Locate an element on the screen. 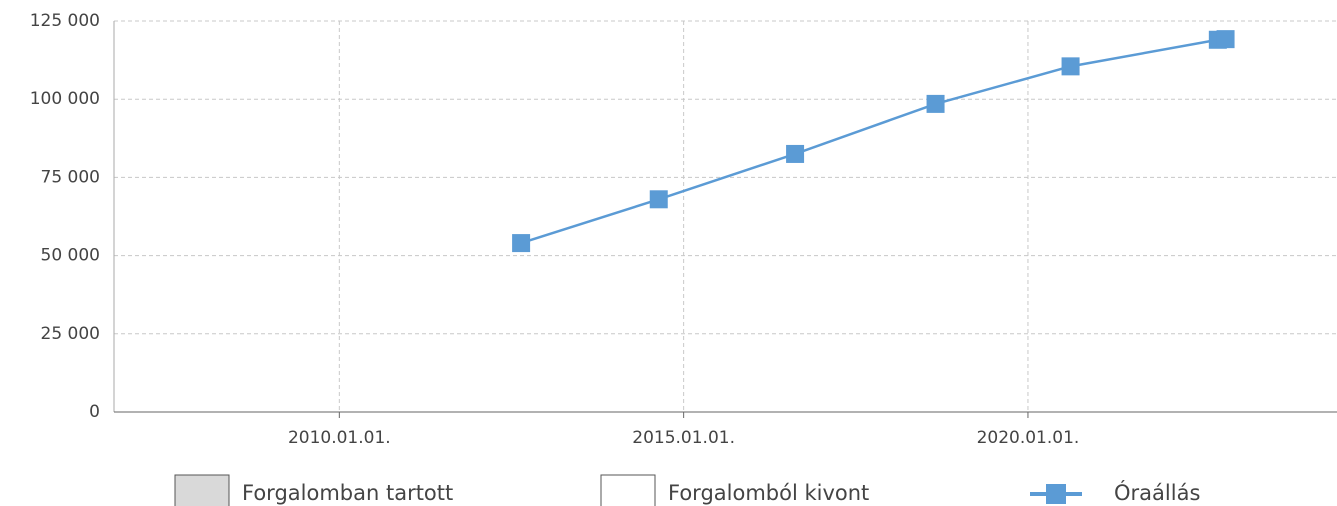 The width and height of the screenshot is (1337, 506). x-tick-label: 2015.01.01. is located at coordinates (683, 438).